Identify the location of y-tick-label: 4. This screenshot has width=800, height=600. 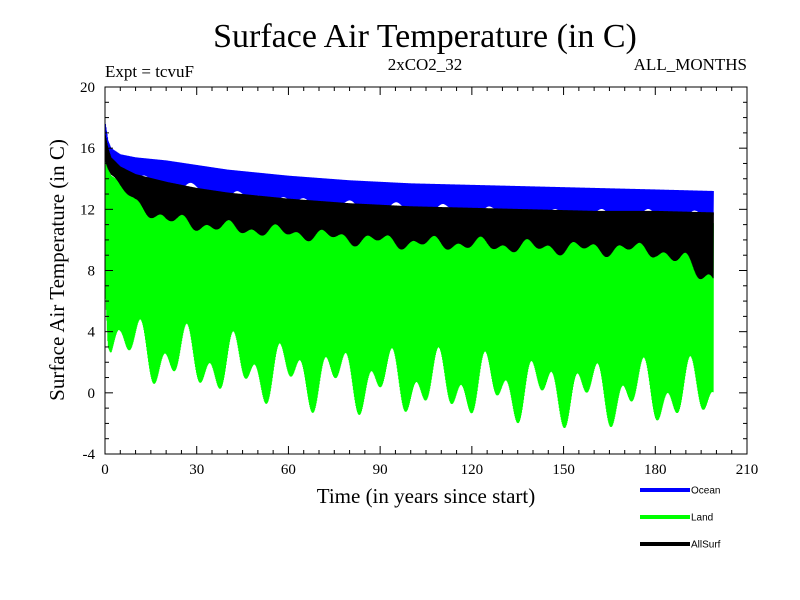
(92, 333).